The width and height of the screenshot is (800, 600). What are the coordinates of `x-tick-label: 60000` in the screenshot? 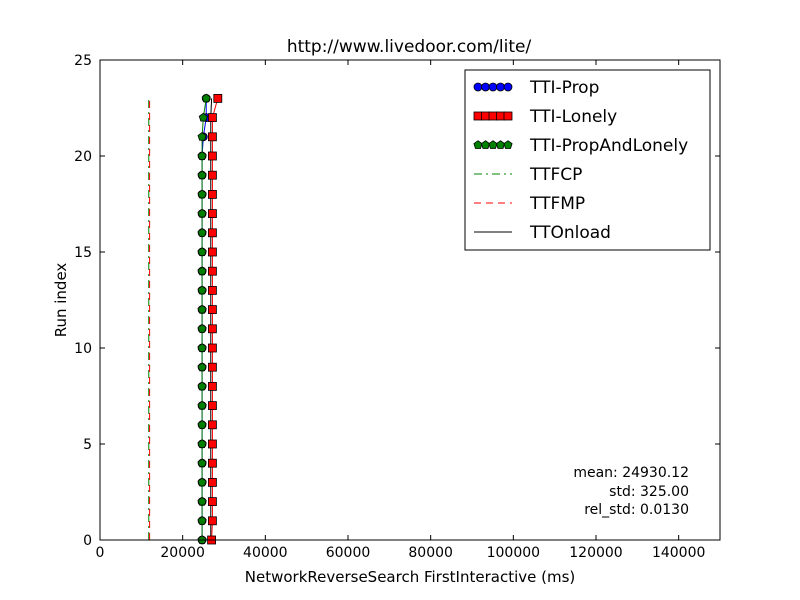 It's located at (348, 553).